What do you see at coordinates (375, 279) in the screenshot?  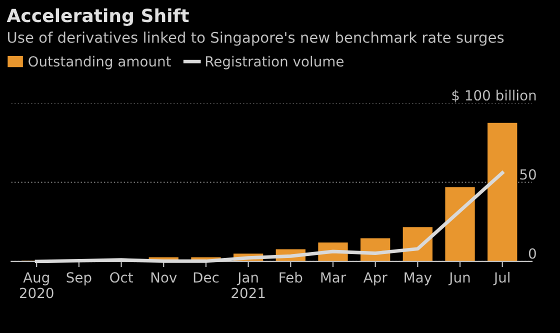 I see `x-tick-label: Apr` at bounding box center [375, 279].